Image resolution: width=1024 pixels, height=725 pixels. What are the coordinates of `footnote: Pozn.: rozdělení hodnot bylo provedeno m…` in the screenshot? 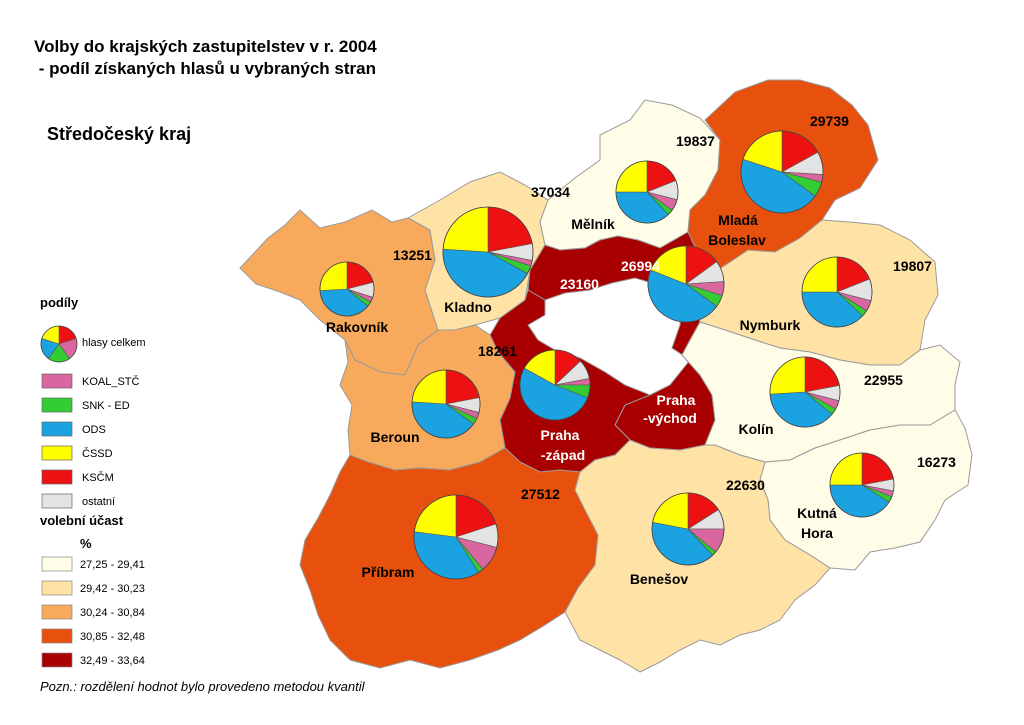 It's located at (202, 686).